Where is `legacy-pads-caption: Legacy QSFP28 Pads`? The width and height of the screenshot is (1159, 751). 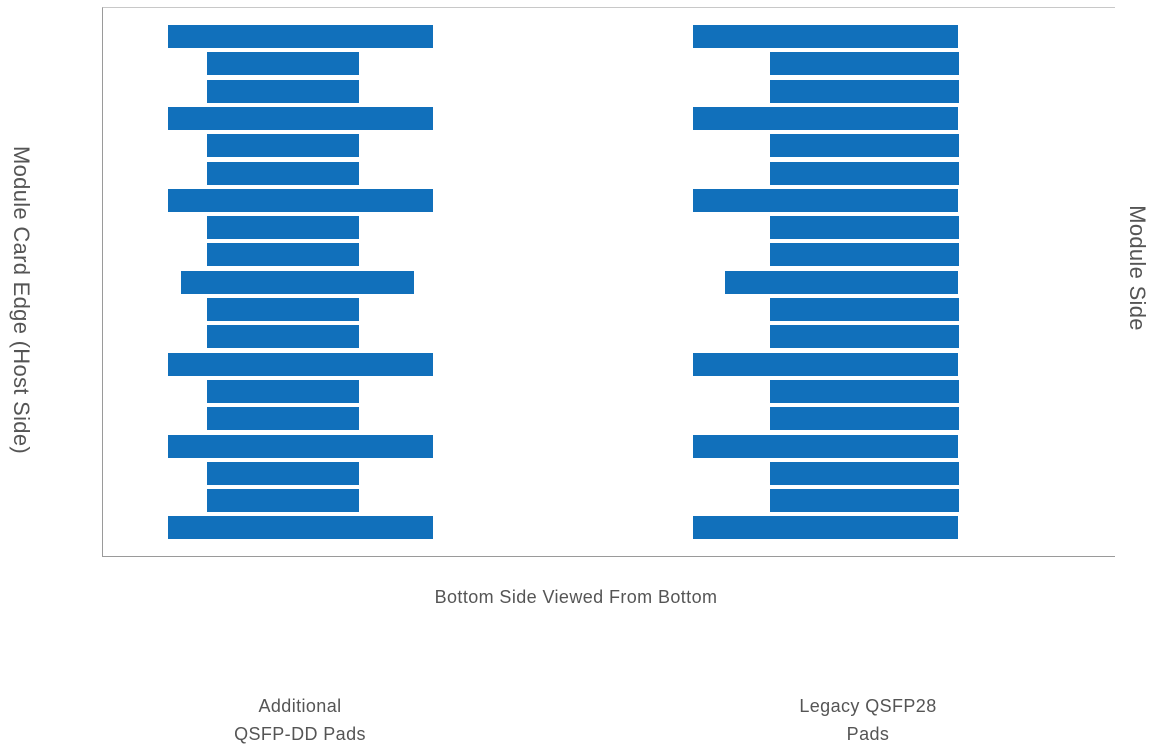 legacy-pads-caption: Legacy QSFP28 Pads is located at coordinates (867, 720).